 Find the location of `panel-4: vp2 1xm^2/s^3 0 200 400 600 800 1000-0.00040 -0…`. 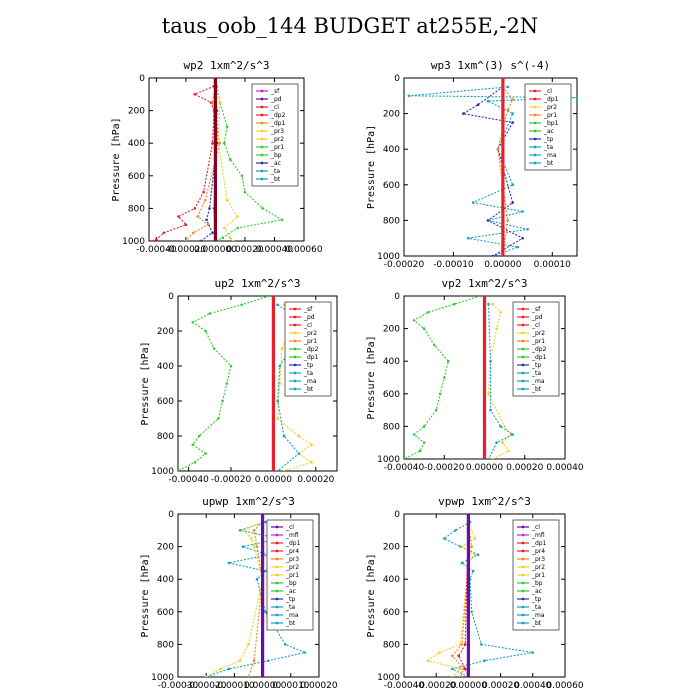

panel-4: vp2 1xm^2/s^3 0 200 400 600 800 1000-0.00040 -0… is located at coordinates (475, 375).